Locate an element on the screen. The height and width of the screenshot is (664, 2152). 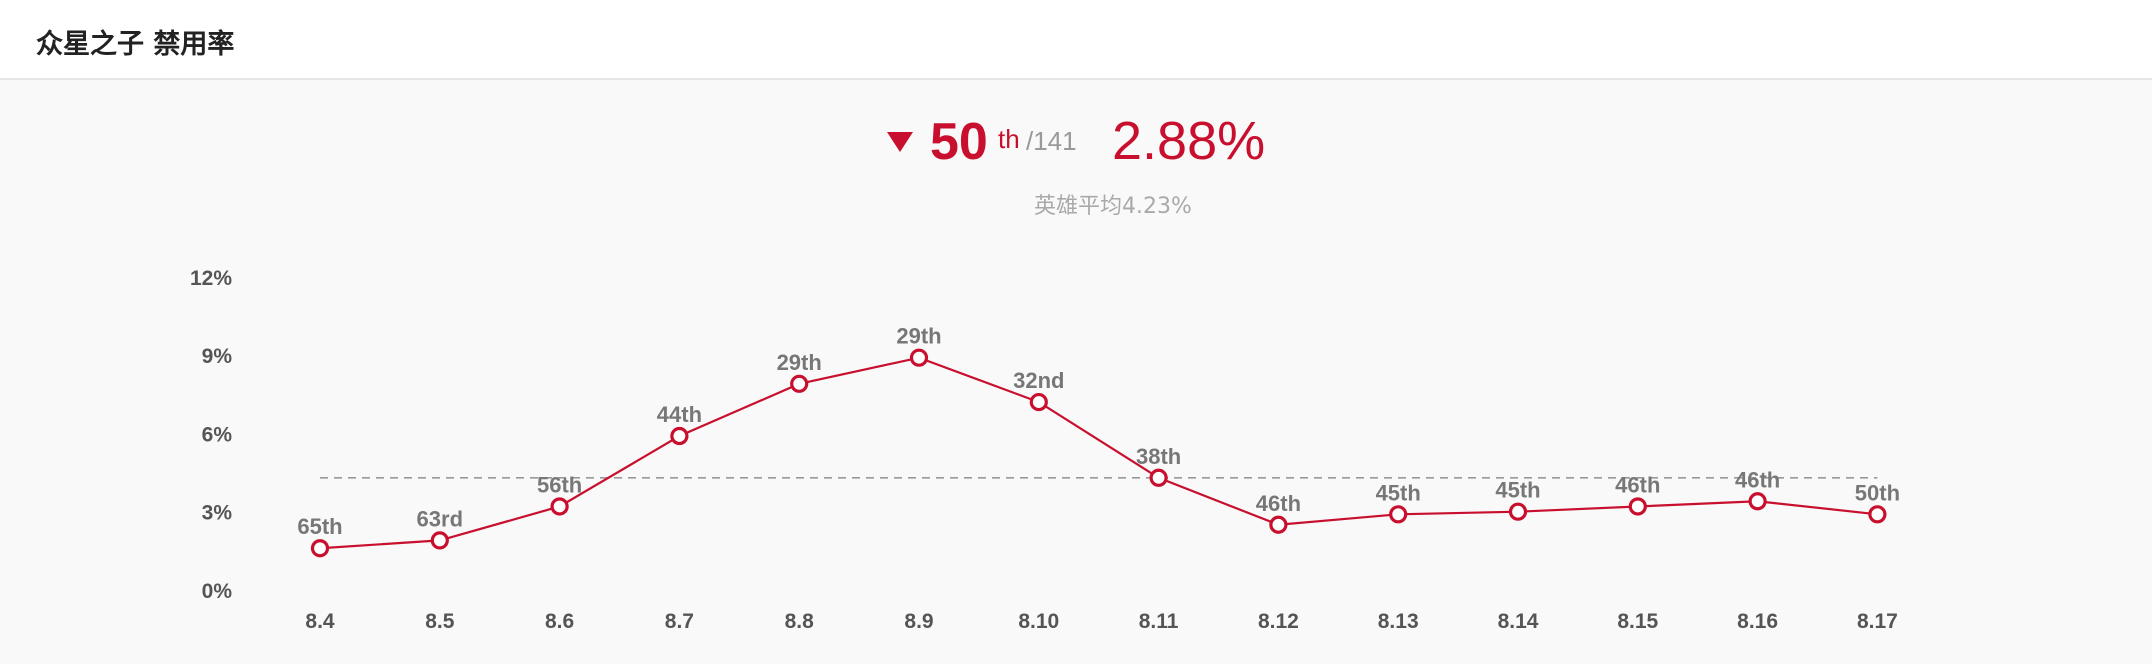
y-tick-label: 12% is located at coordinates (211, 278).